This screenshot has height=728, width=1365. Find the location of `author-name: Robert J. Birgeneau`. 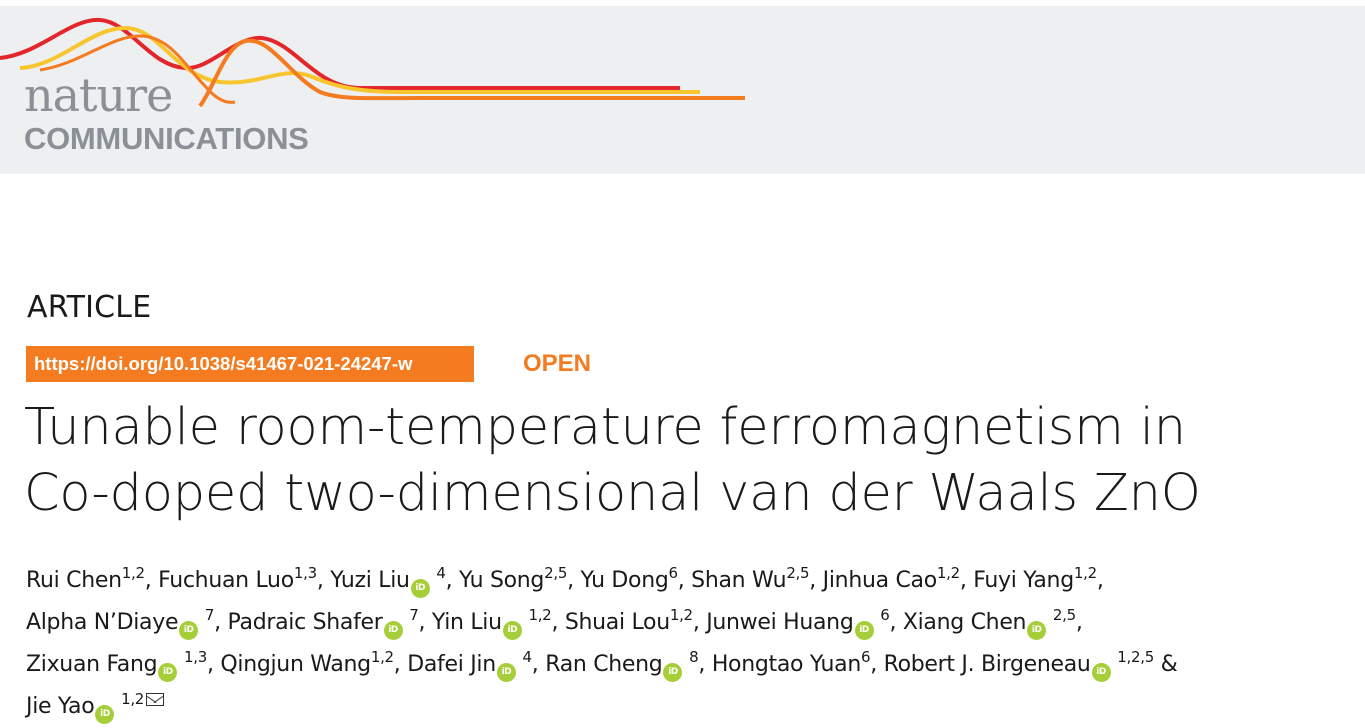

author-name: Robert J. Birgeneau is located at coordinates (987, 664).